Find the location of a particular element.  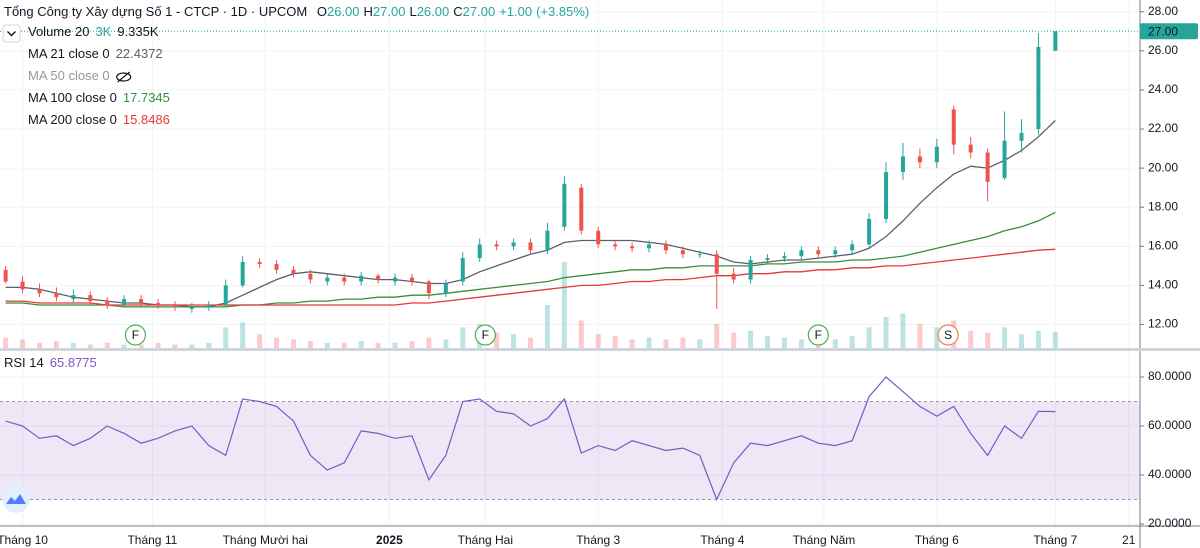

pane-separator is located at coordinates (600, 349).